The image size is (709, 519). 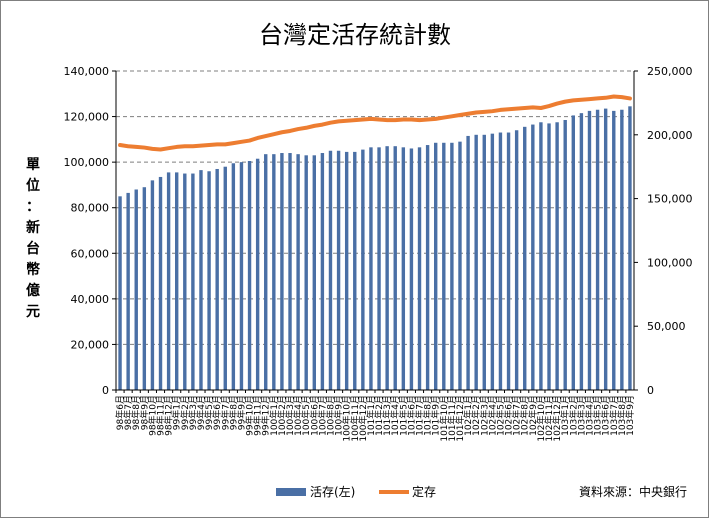 I want to click on x-tick-label: 101年7月, so click(x=420, y=415).